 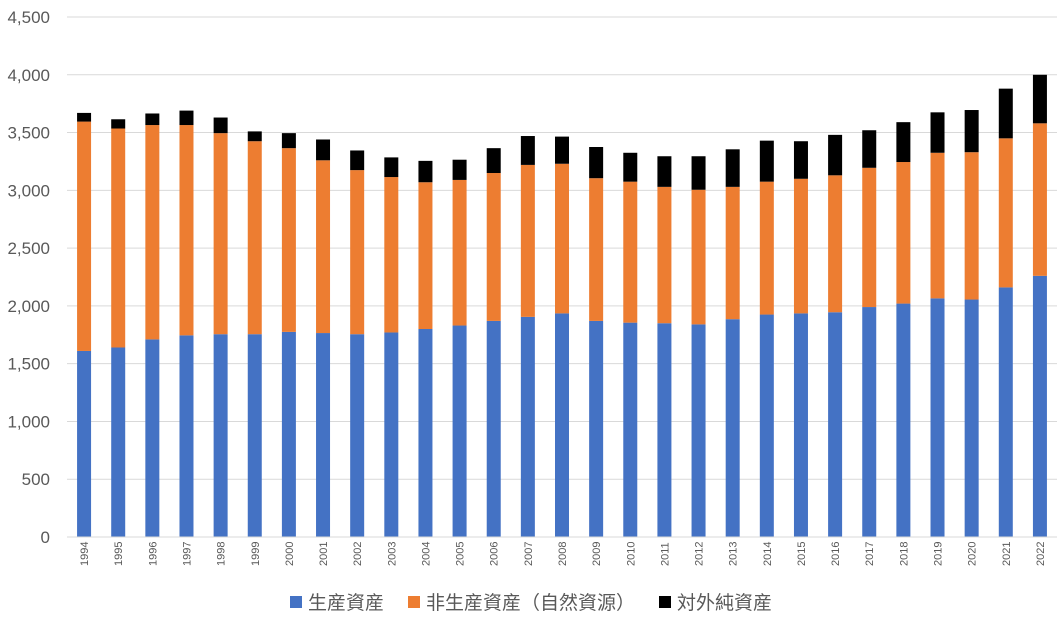 I want to click on y-tick-label: 3,500, so click(x=28, y=133).